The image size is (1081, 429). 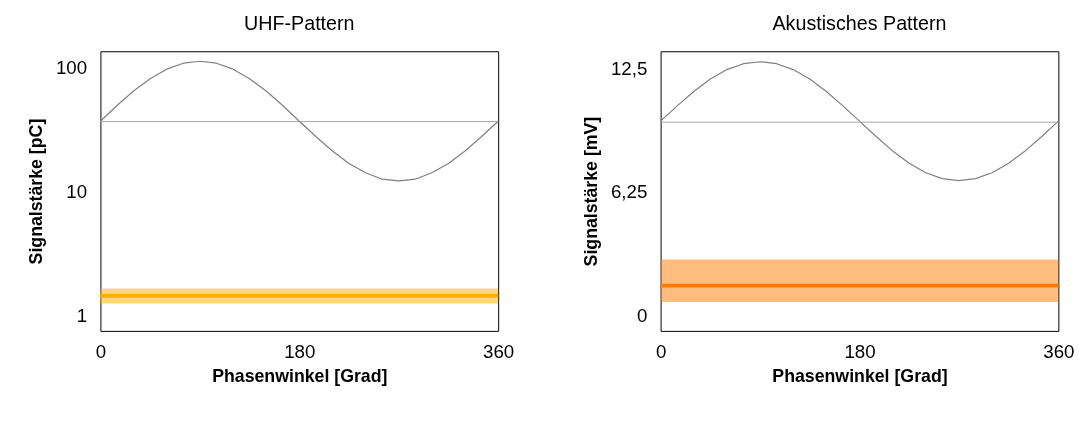 I want to click on y-tick-label: 10, so click(x=77, y=192).